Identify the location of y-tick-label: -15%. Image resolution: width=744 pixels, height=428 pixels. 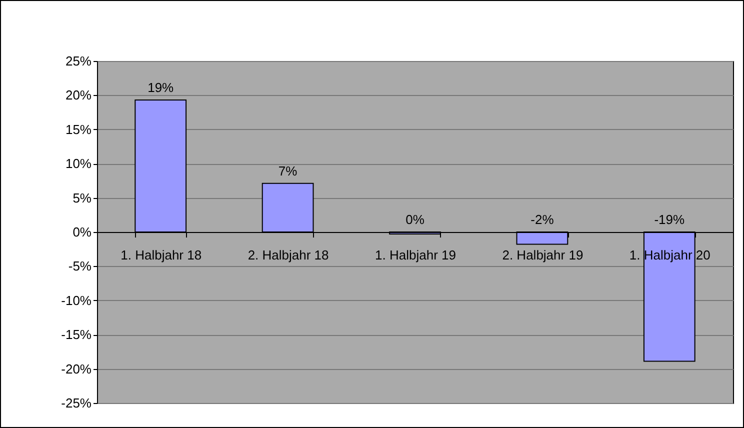
(76, 334).